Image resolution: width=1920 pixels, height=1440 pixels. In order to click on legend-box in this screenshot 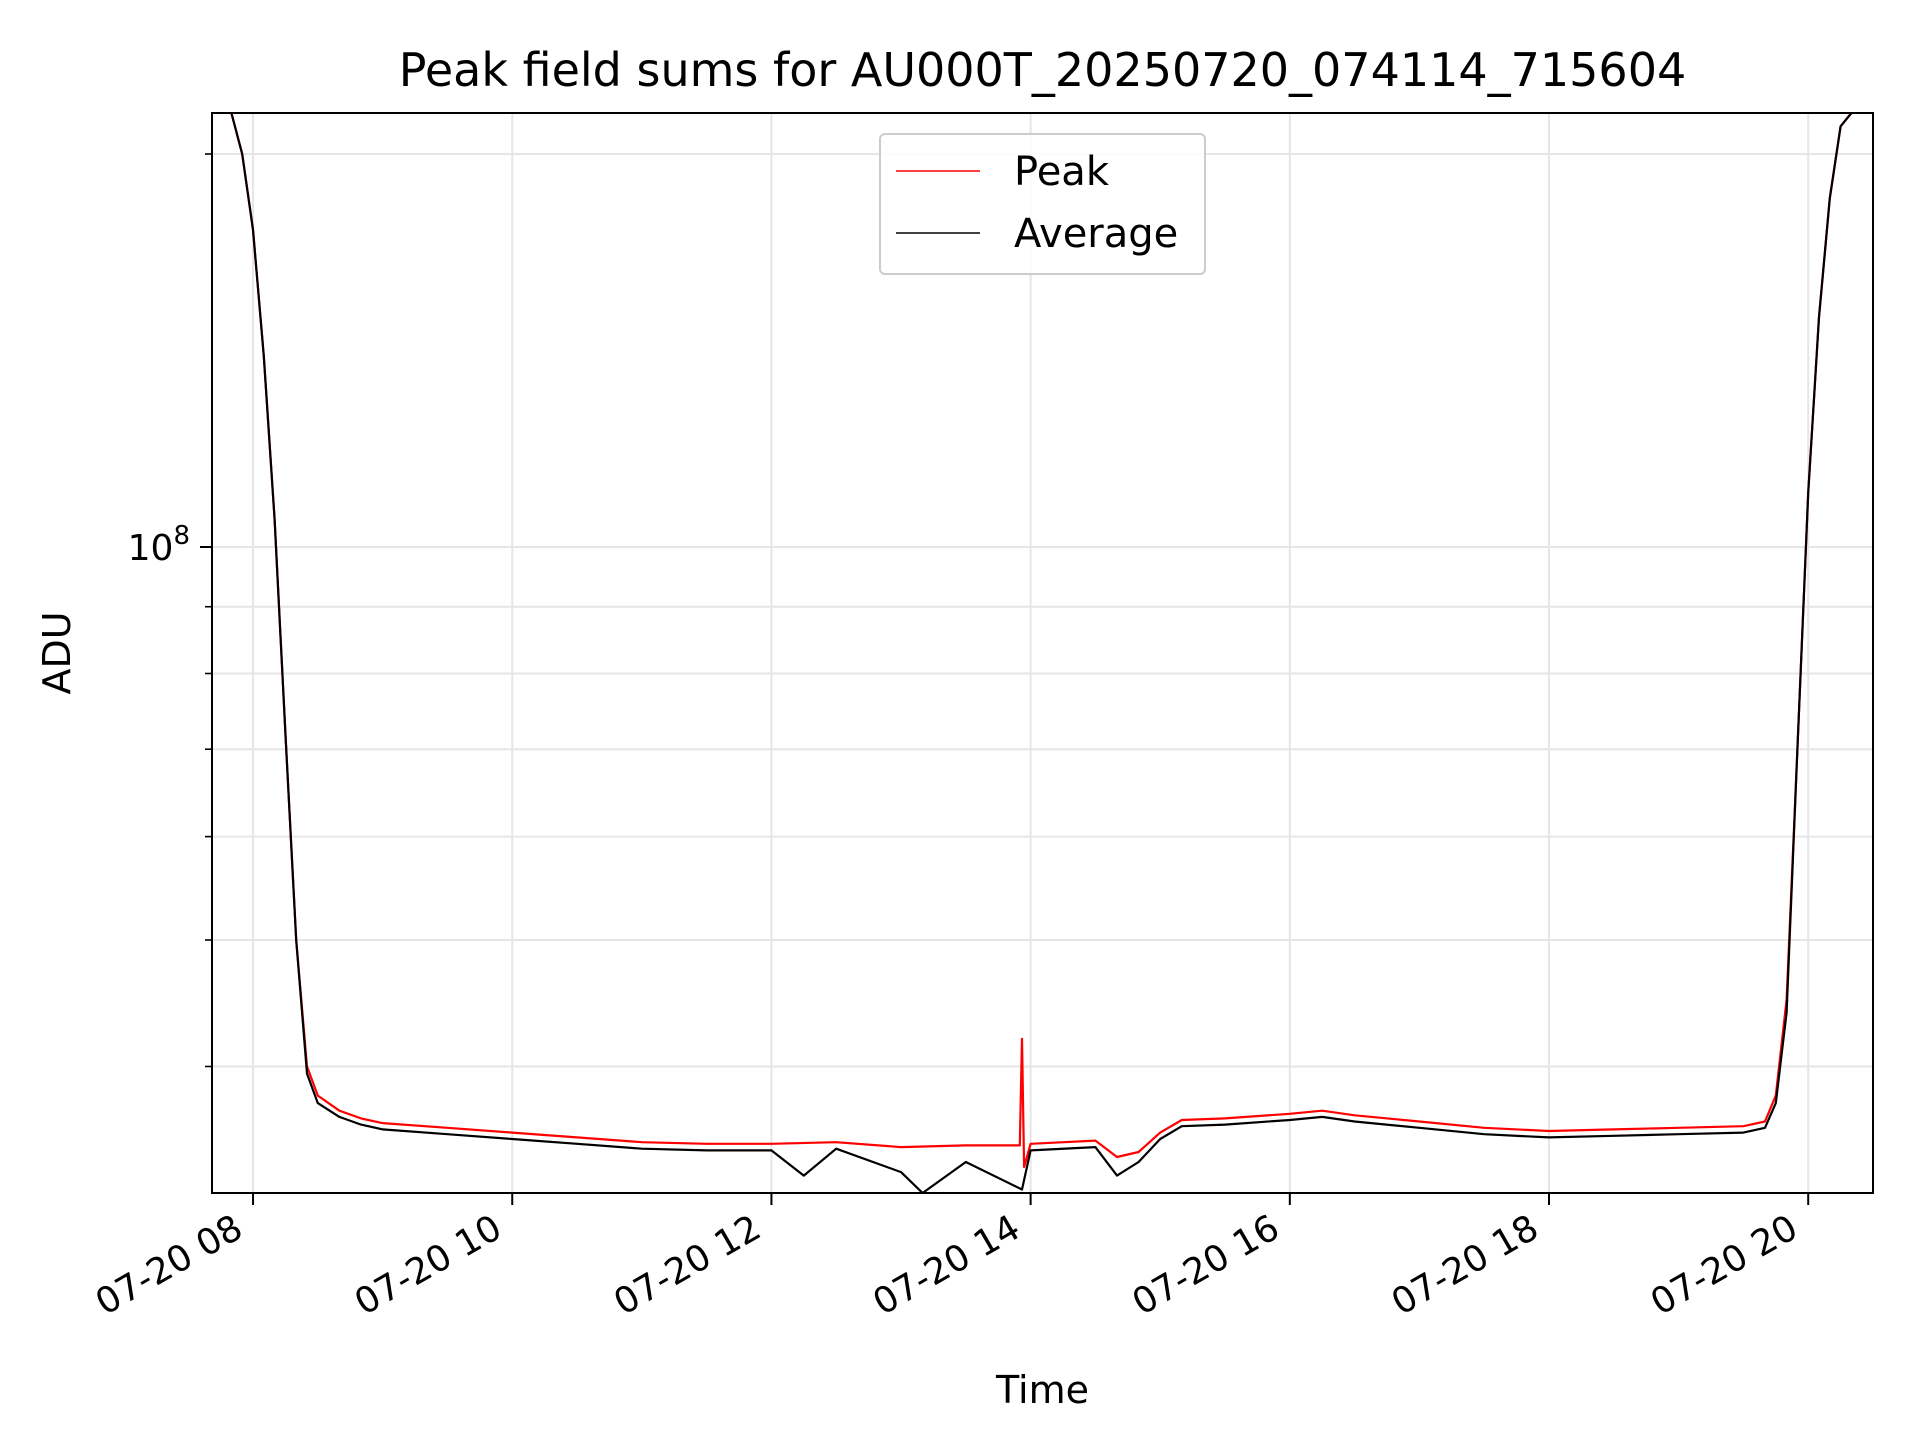, I will do `click(1042, 204)`.